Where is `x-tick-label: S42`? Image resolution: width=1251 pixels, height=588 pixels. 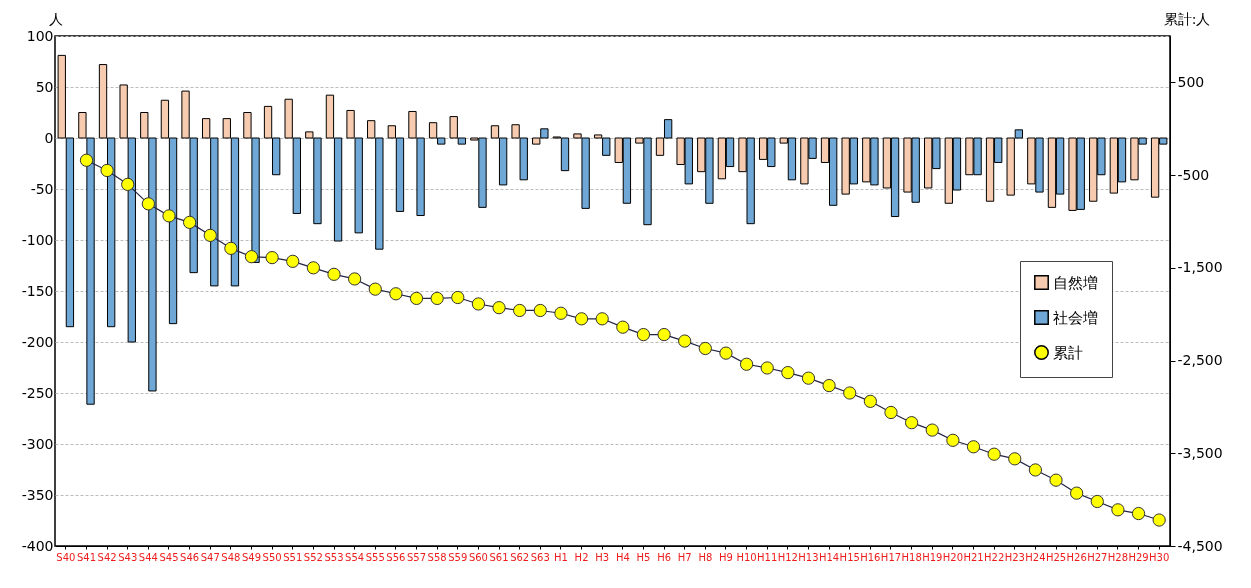
x-tick-label: S42 is located at coordinates (107, 557).